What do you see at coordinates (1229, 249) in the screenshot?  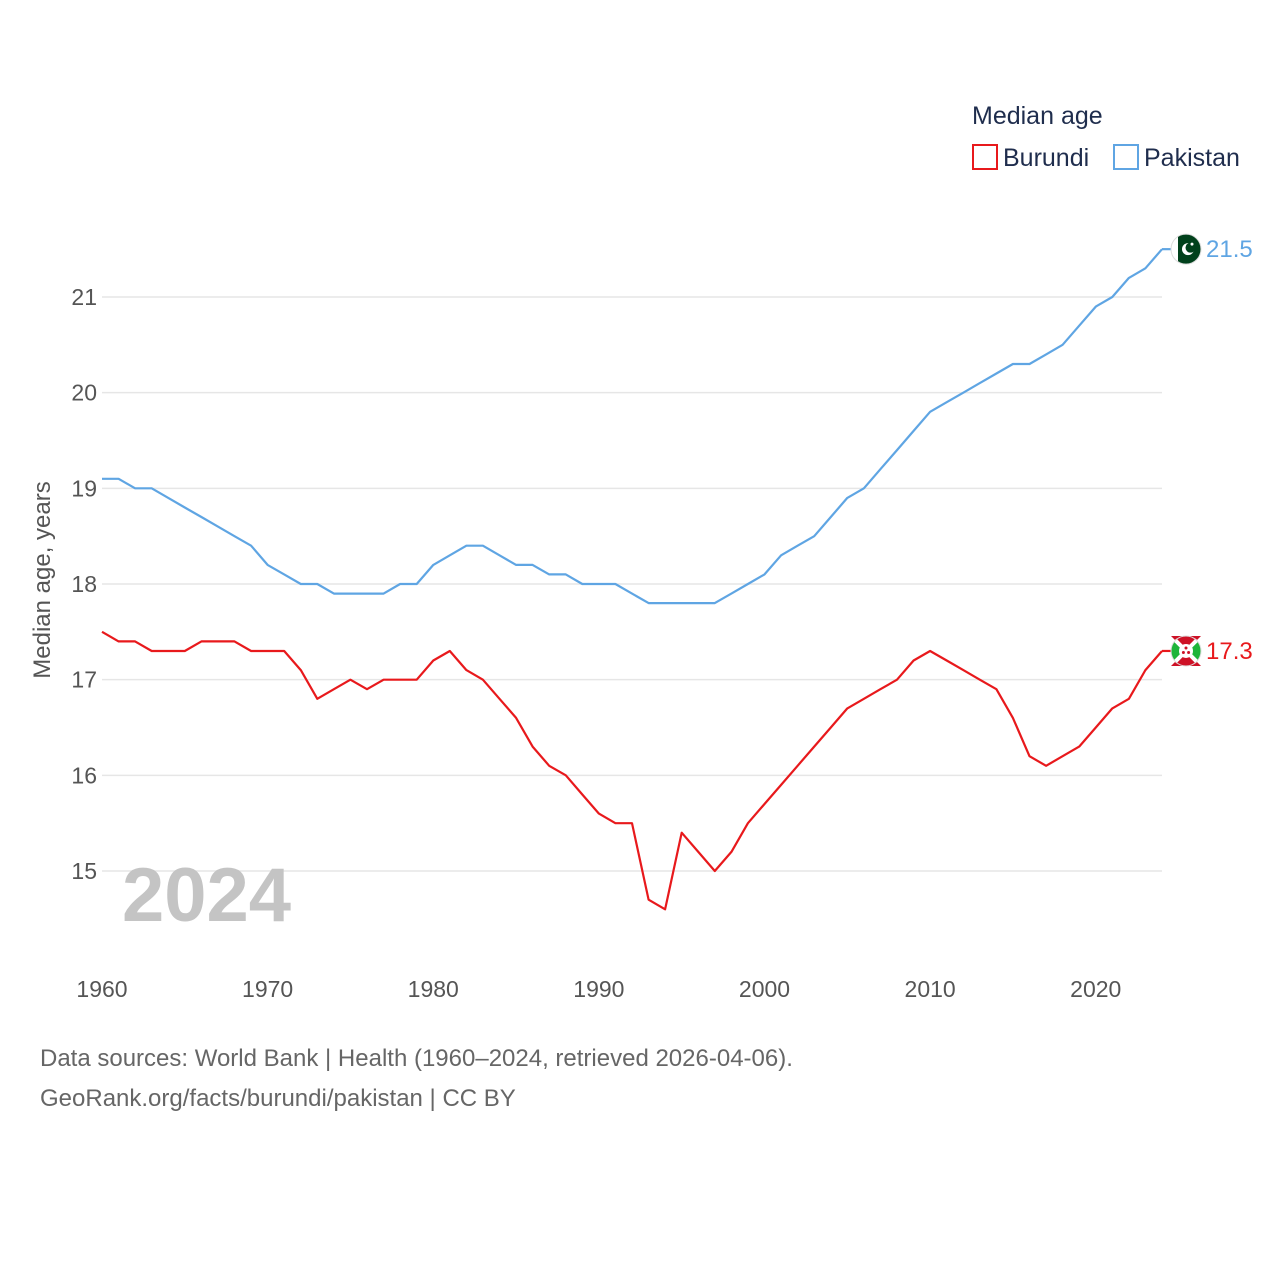 I see `end-label-pakistan: 21.5` at bounding box center [1229, 249].